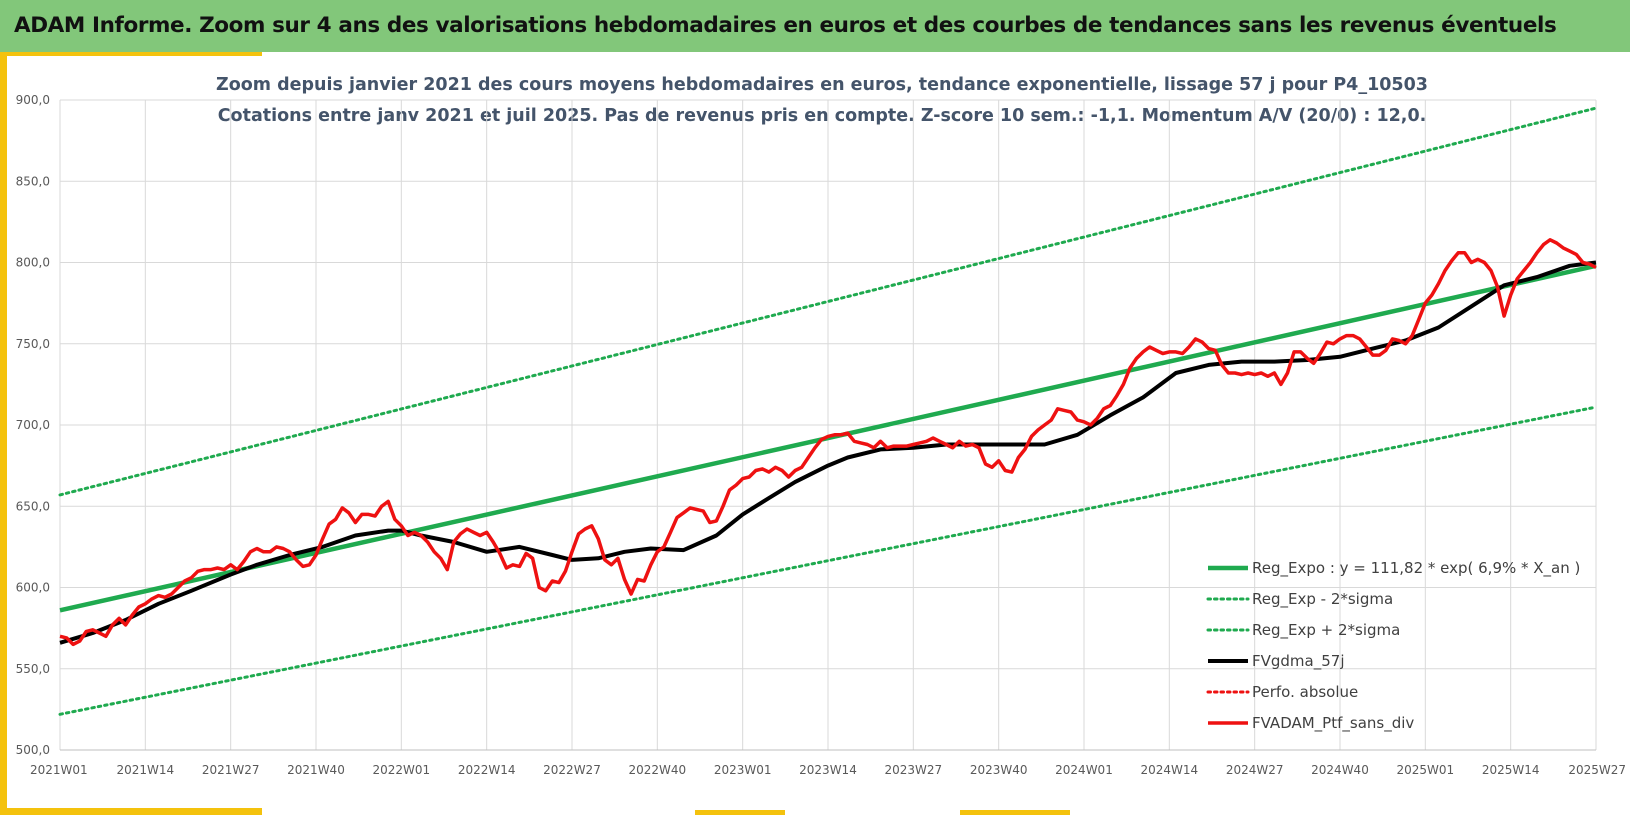 Image resolution: width=1630 pixels, height=815 pixels. Describe the element at coordinates (487, 770) in the screenshot. I see `x-tick-label: 2022W14` at that location.